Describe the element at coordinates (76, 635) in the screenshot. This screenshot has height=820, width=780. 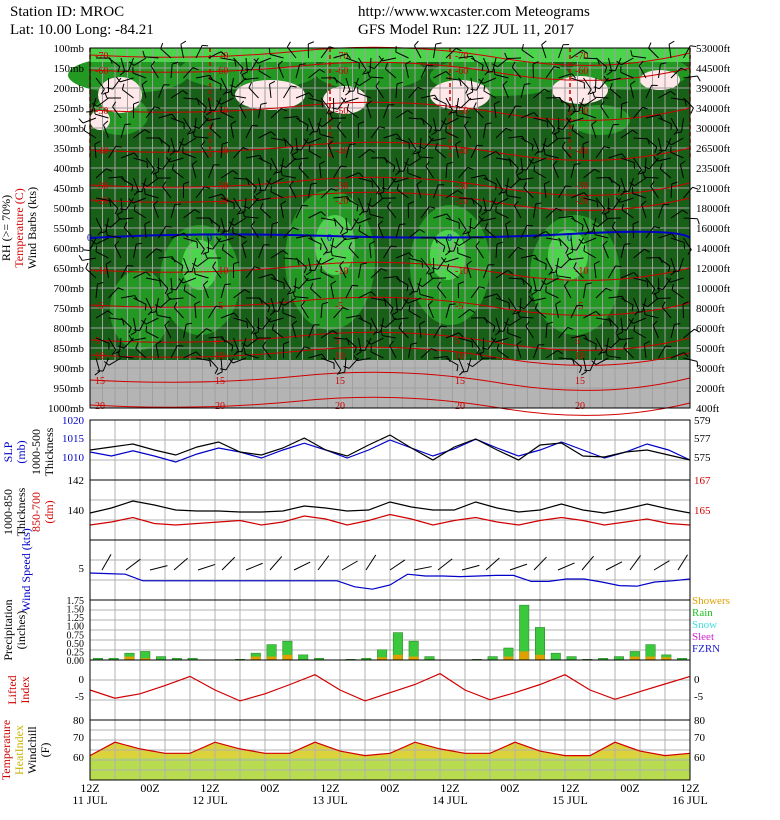
I see `precip-tick: 0.75` at that location.